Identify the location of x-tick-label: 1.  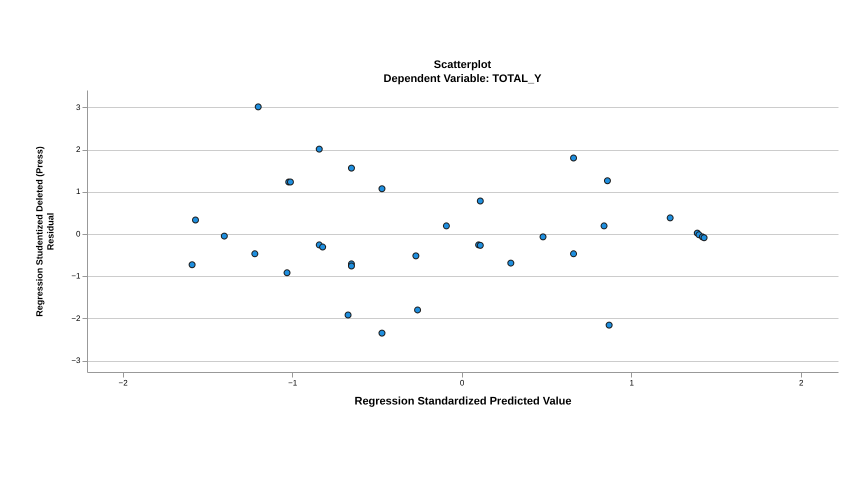
(631, 383).